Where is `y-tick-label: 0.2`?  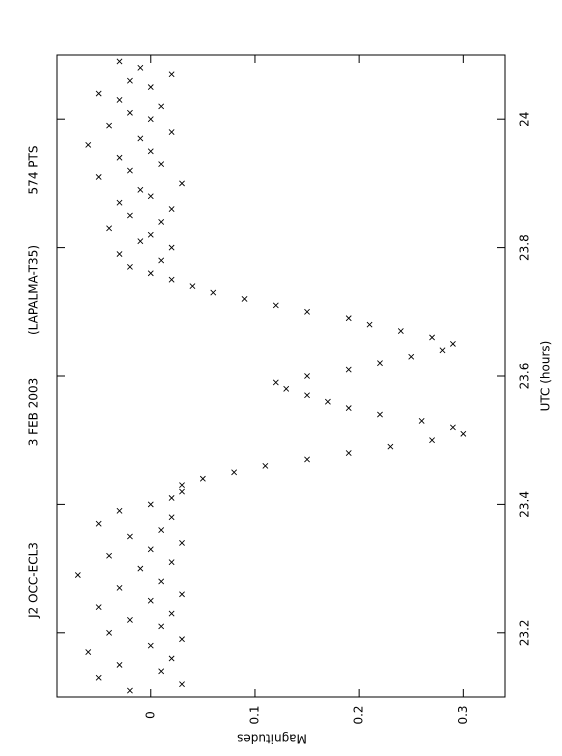
y-tick-label: 0.2 is located at coordinates (359, 714).